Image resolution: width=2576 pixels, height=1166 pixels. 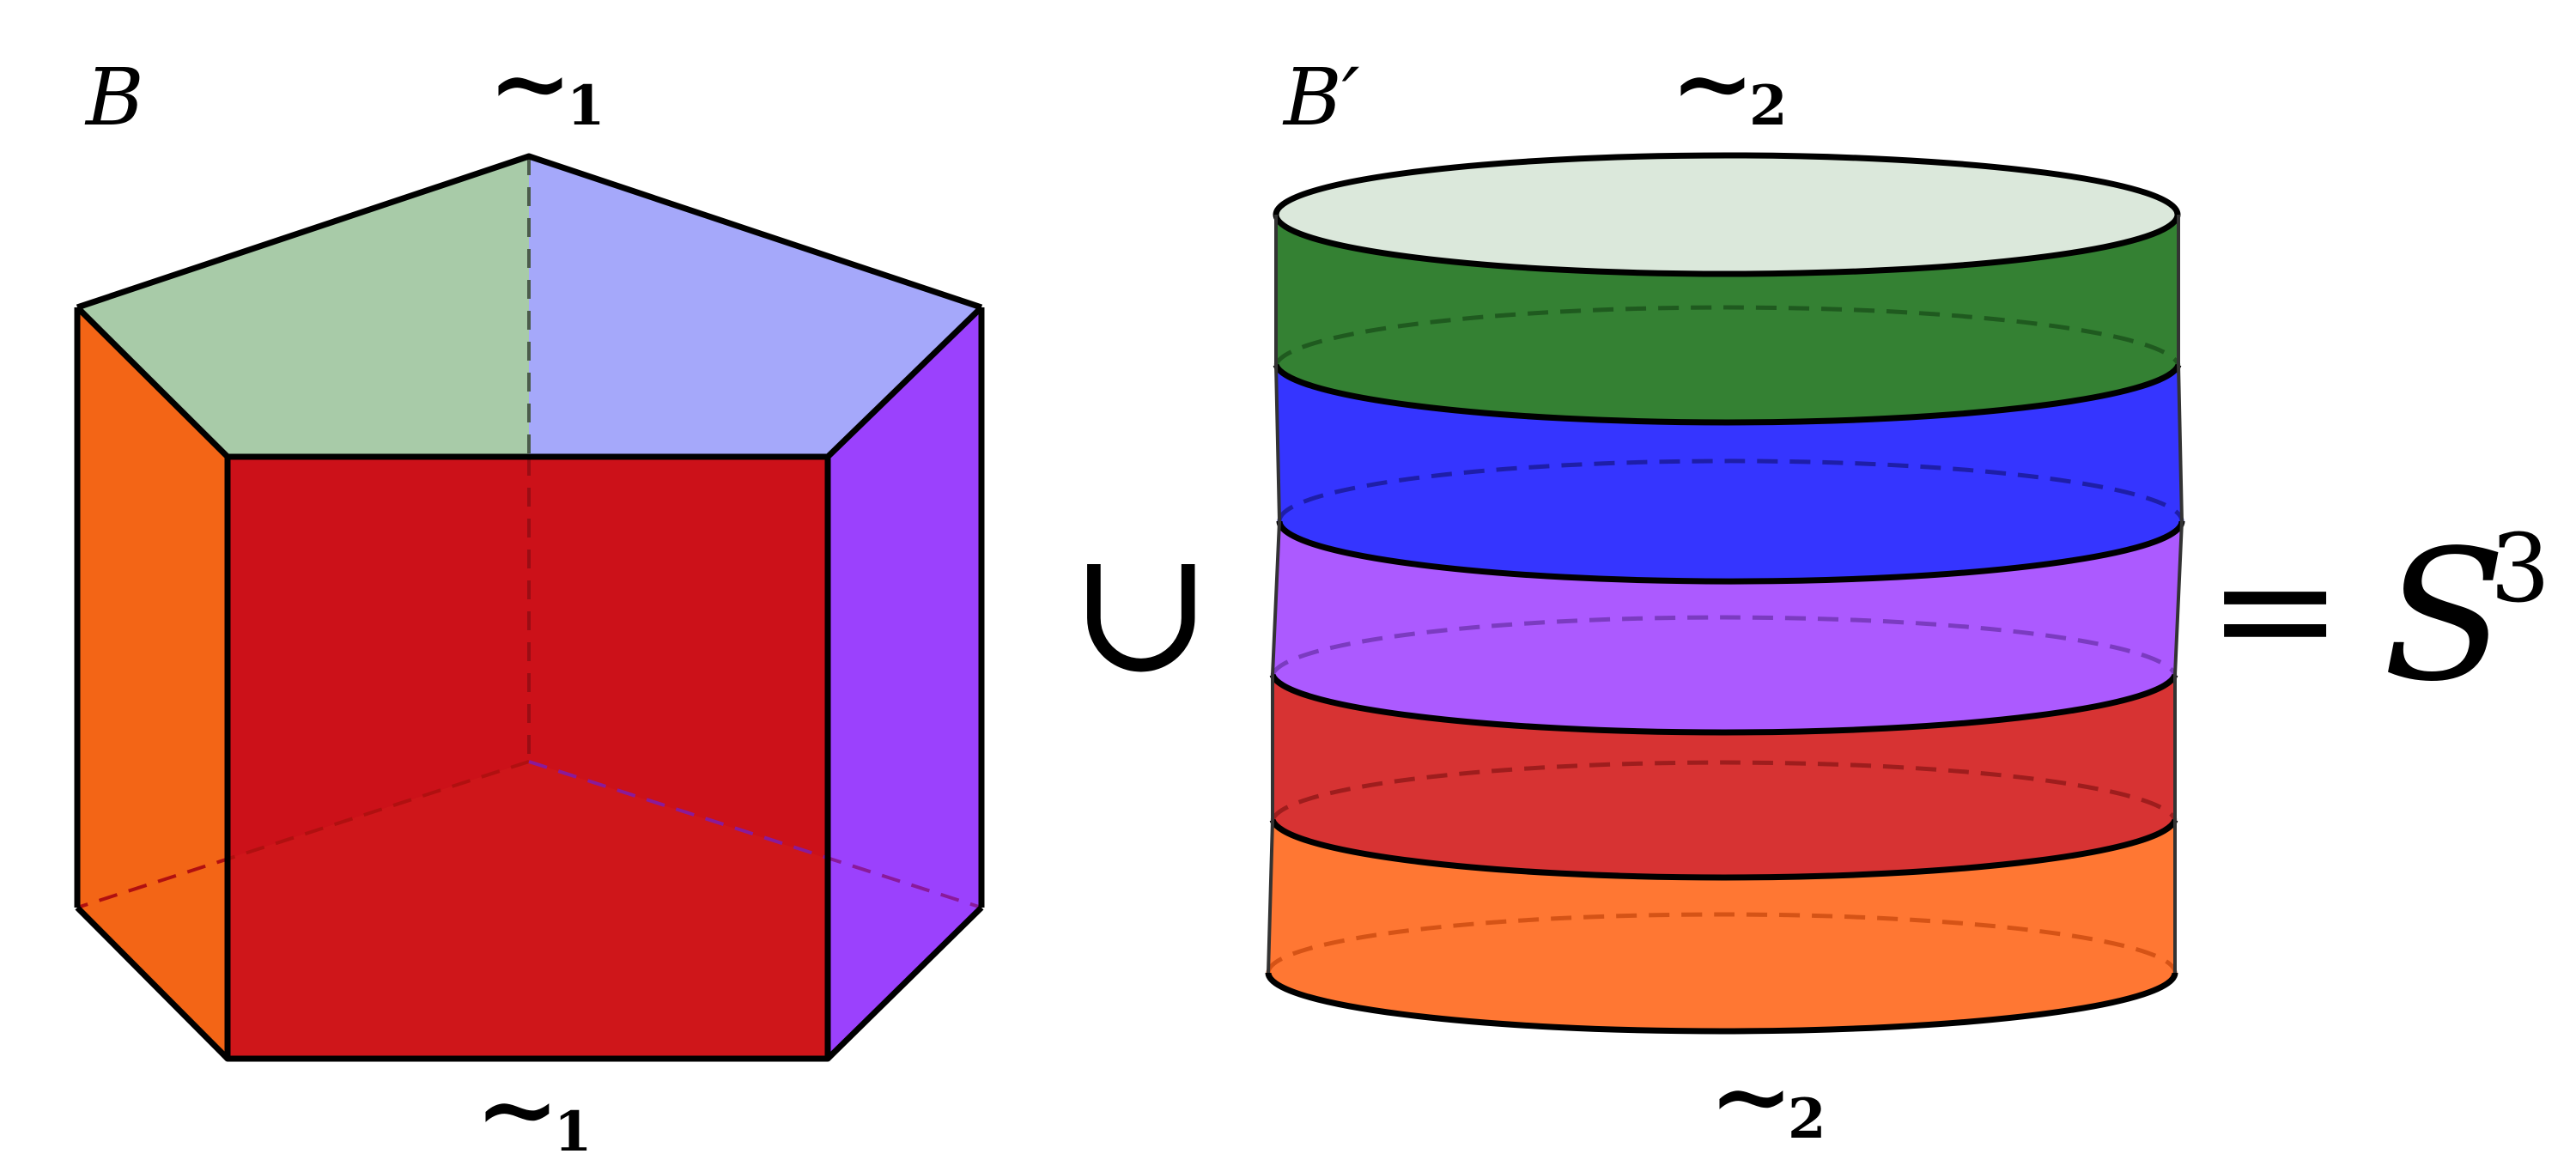 I want to click on label-bottom-tilde-1: ∼ 1, so click(x=533, y=1107).